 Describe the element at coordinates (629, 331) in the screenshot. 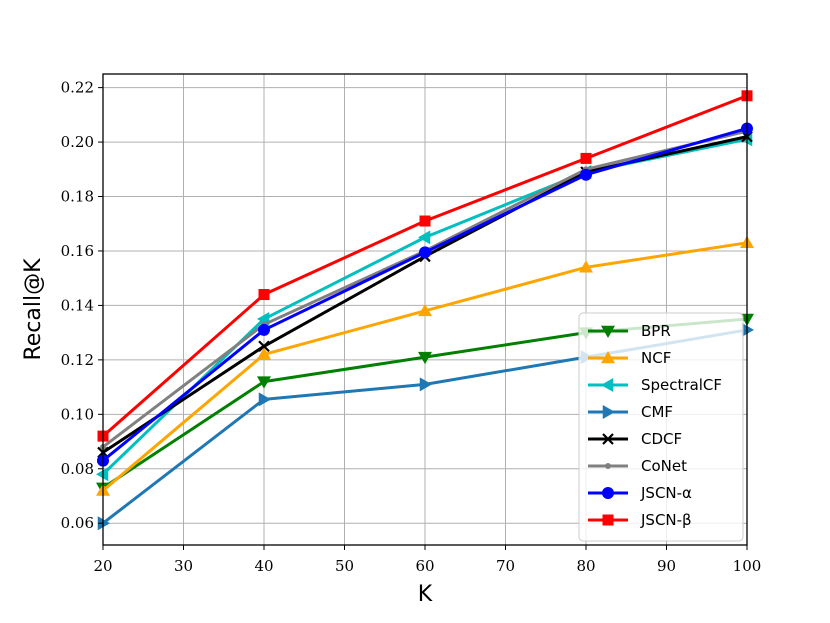

I see `legend-item: BPR` at that location.